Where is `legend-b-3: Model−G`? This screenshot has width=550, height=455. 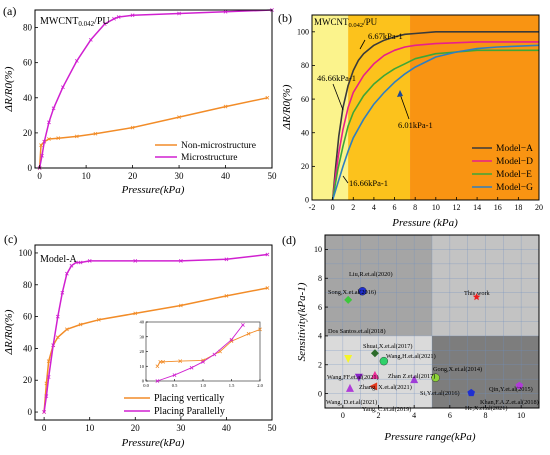
legend-b-3: Model−G is located at coordinates (514, 188).